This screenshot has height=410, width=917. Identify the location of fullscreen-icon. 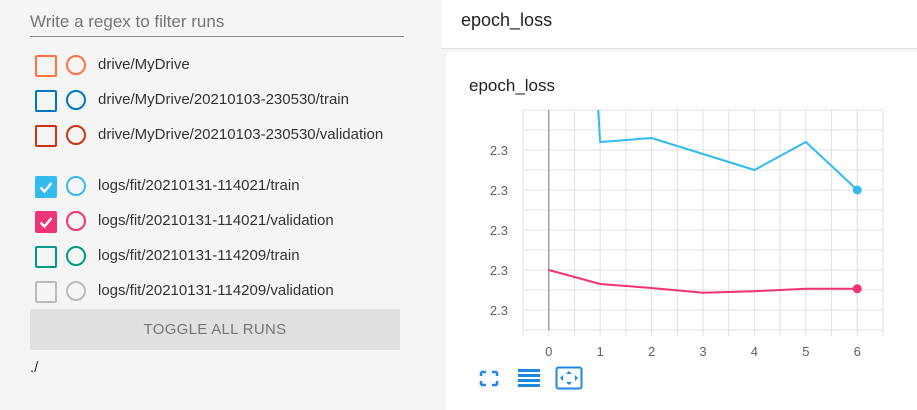
(489, 378).